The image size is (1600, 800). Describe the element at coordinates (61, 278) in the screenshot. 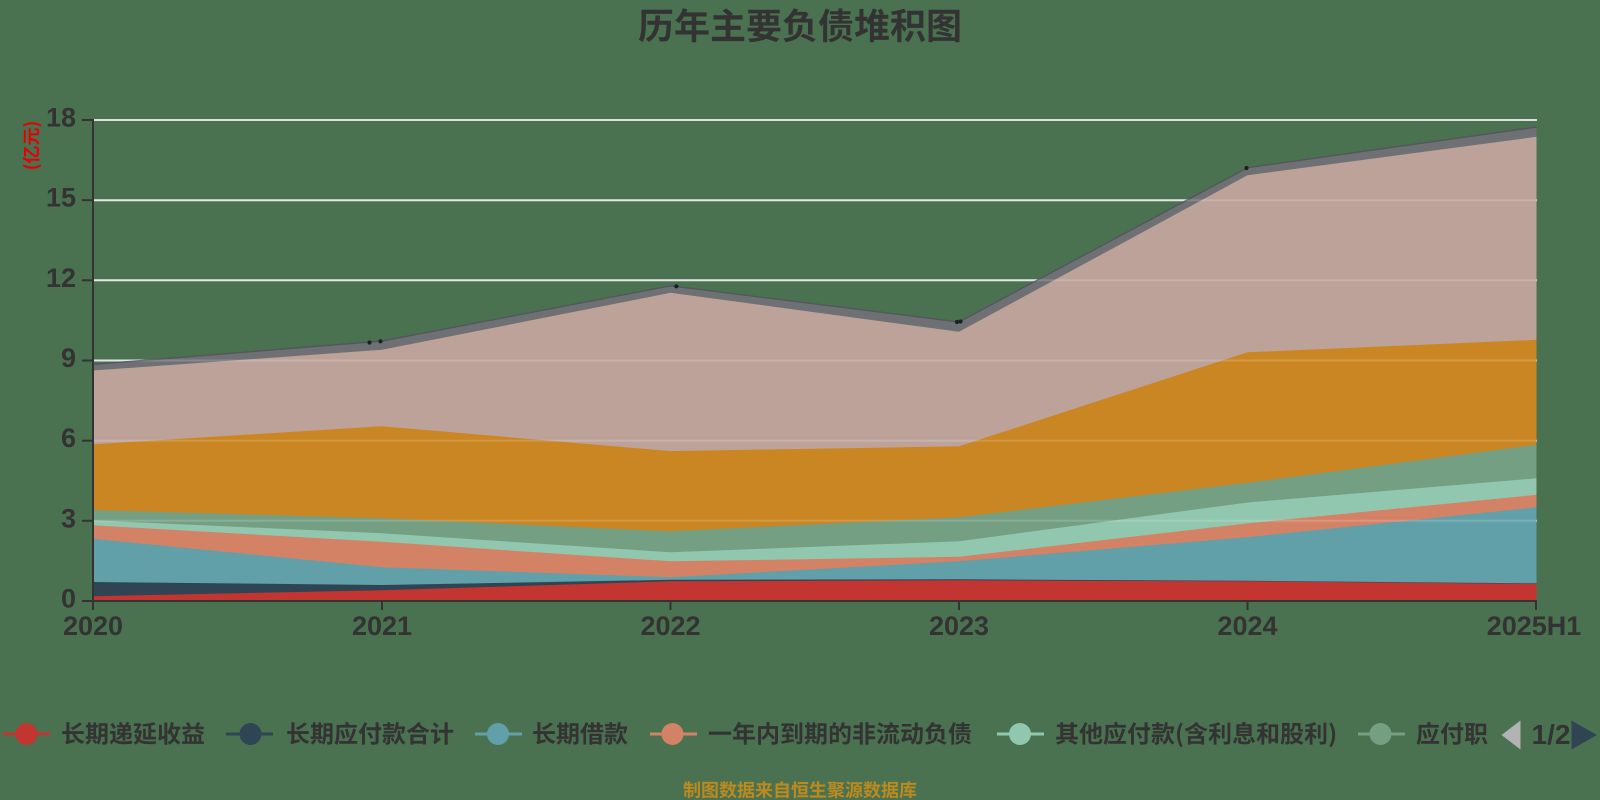

I see `svg-text: 12` at that location.